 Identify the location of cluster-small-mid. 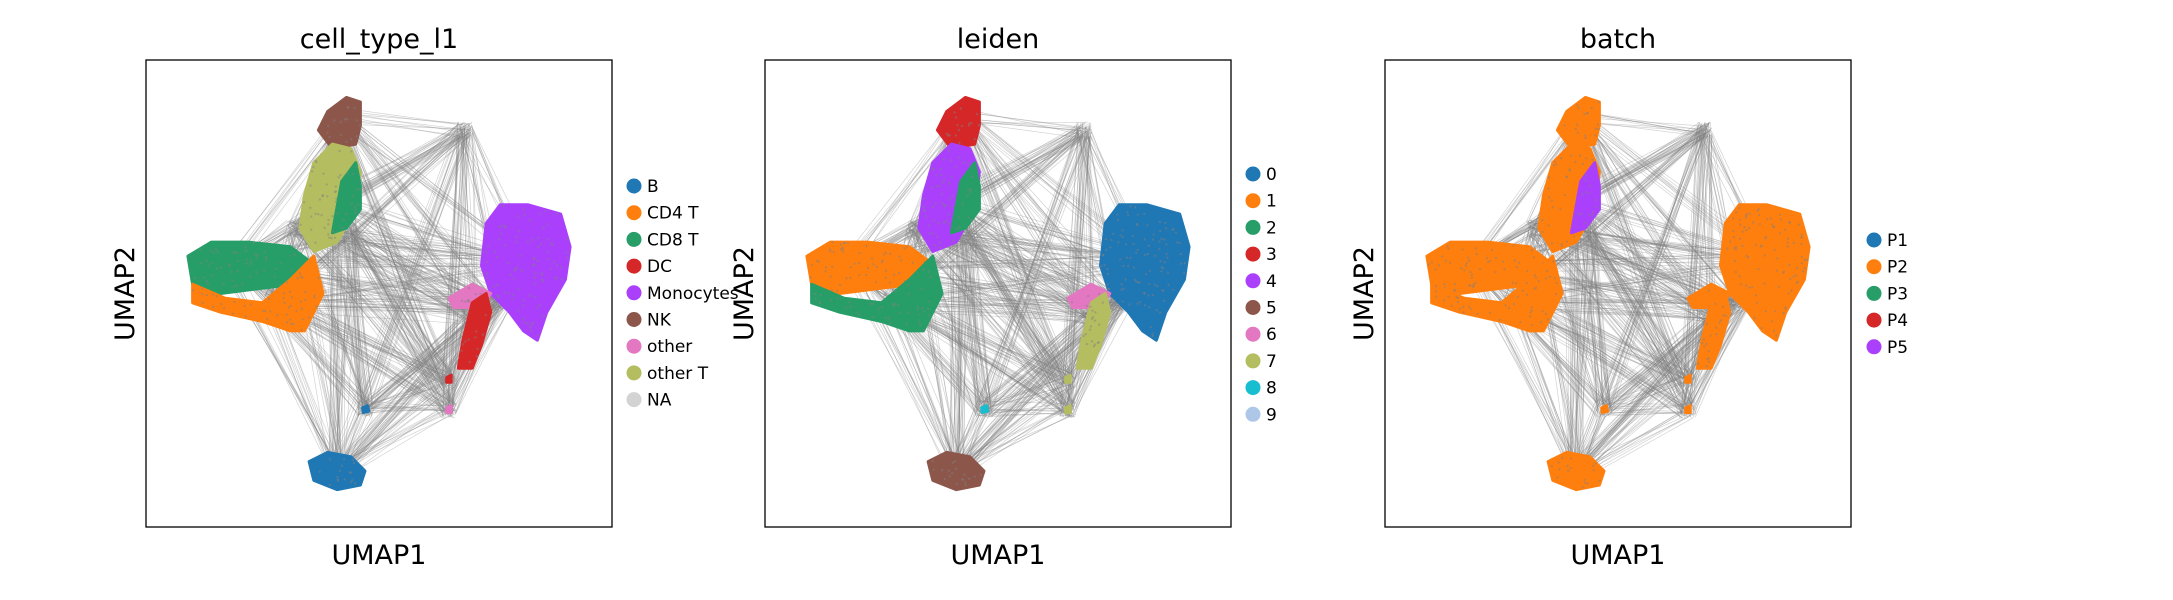
(449, 378).